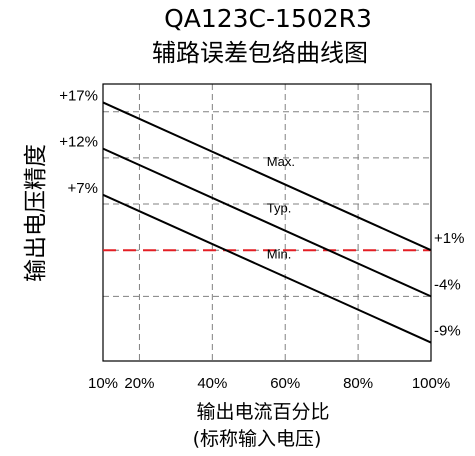 This screenshot has width=475, height=456. Describe the element at coordinates (431, 383) in the screenshot. I see `x-tick-label: 100%` at that location.